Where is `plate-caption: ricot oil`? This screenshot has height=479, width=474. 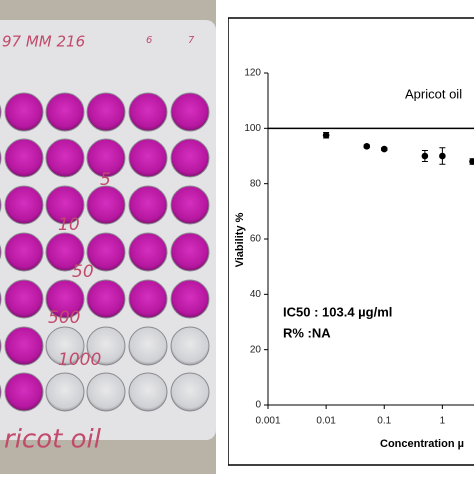 plate-caption: ricot oil is located at coordinates (53, 440).